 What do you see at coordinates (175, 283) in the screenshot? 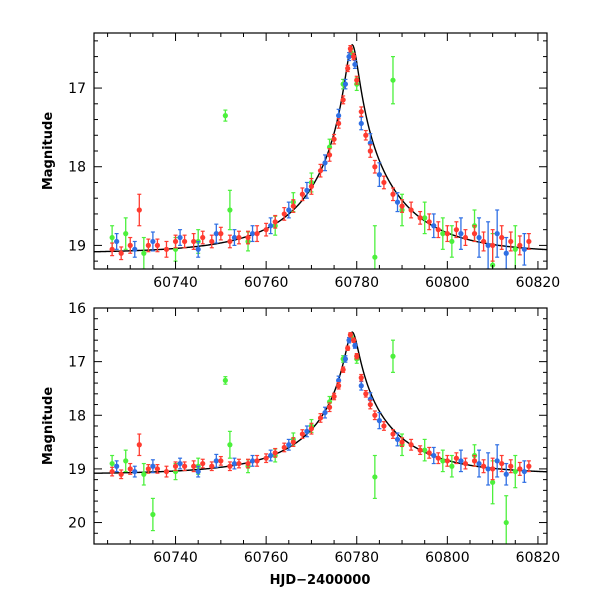
I see `top-x-tick-label: 60740` at bounding box center [175, 283].